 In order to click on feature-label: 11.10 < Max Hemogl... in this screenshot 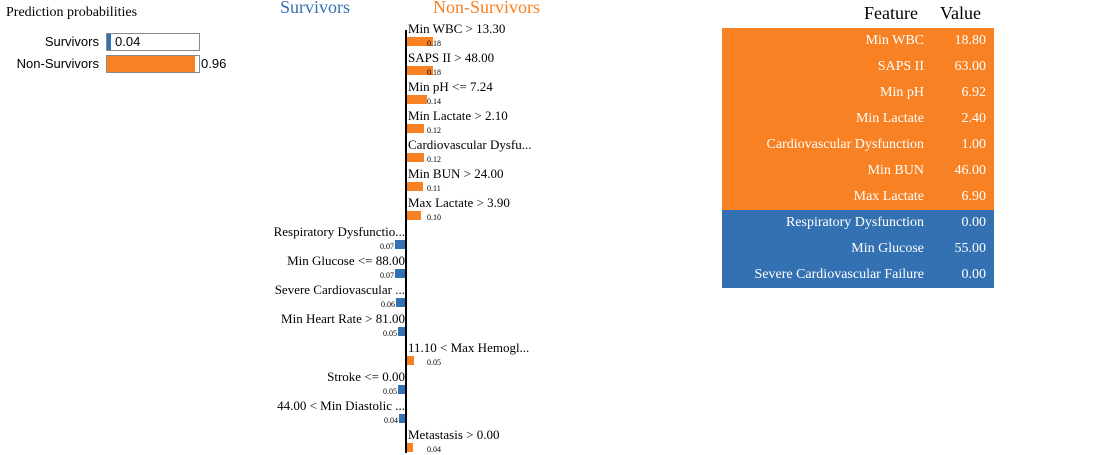, I will do `click(469, 347)`.